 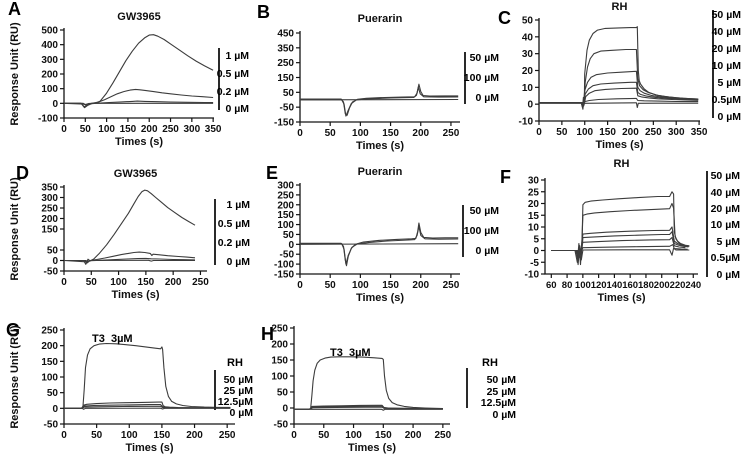 I want to click on chart-title: RH, so click(x=622, y=164).